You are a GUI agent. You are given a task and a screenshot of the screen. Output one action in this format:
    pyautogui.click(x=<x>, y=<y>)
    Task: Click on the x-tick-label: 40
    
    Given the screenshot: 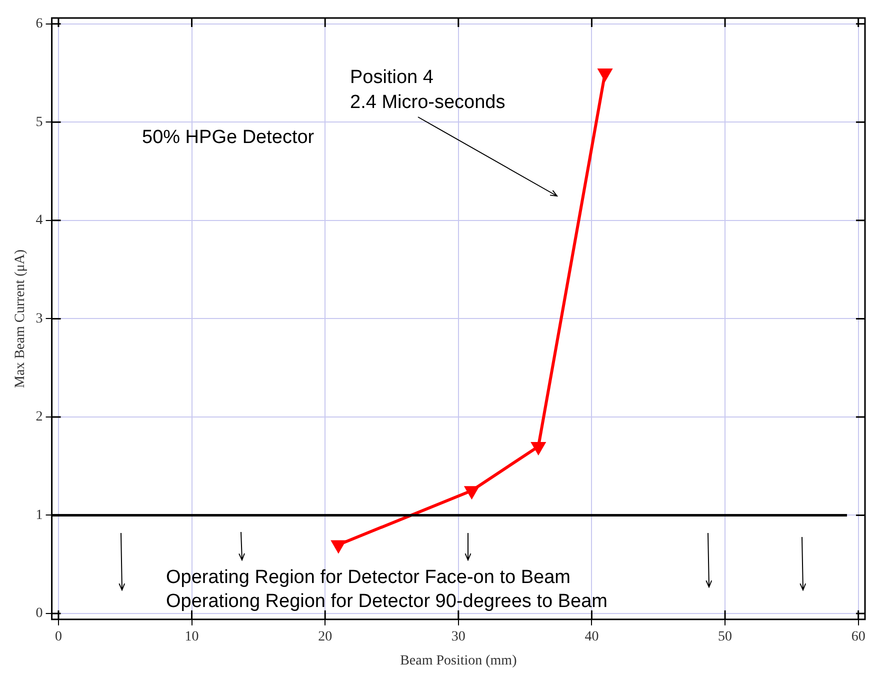 What is the action you would take?
    pyautogui.click(x=591, y=636)
    